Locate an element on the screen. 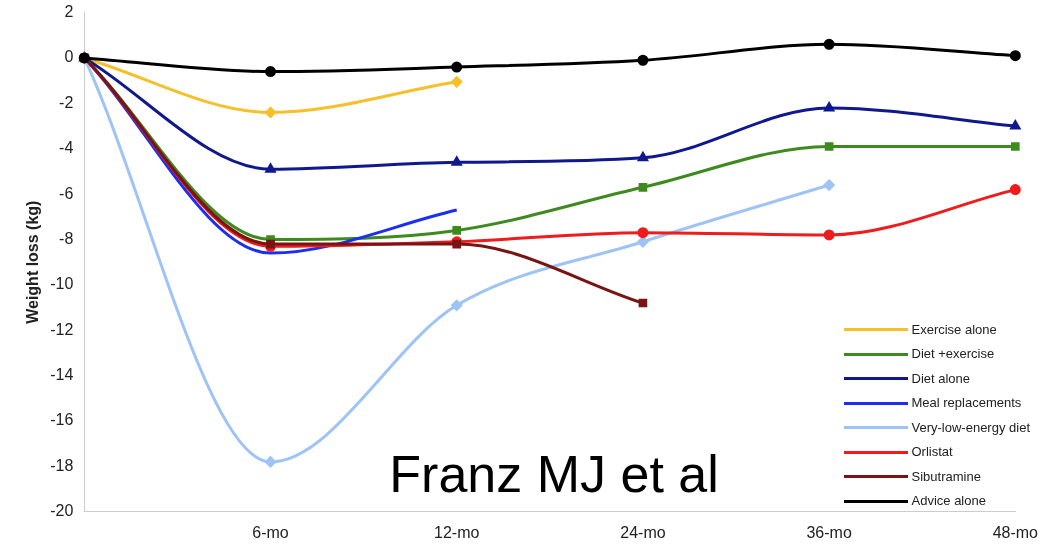  y-tick-label: -6 is located at coordinates (66, 193).